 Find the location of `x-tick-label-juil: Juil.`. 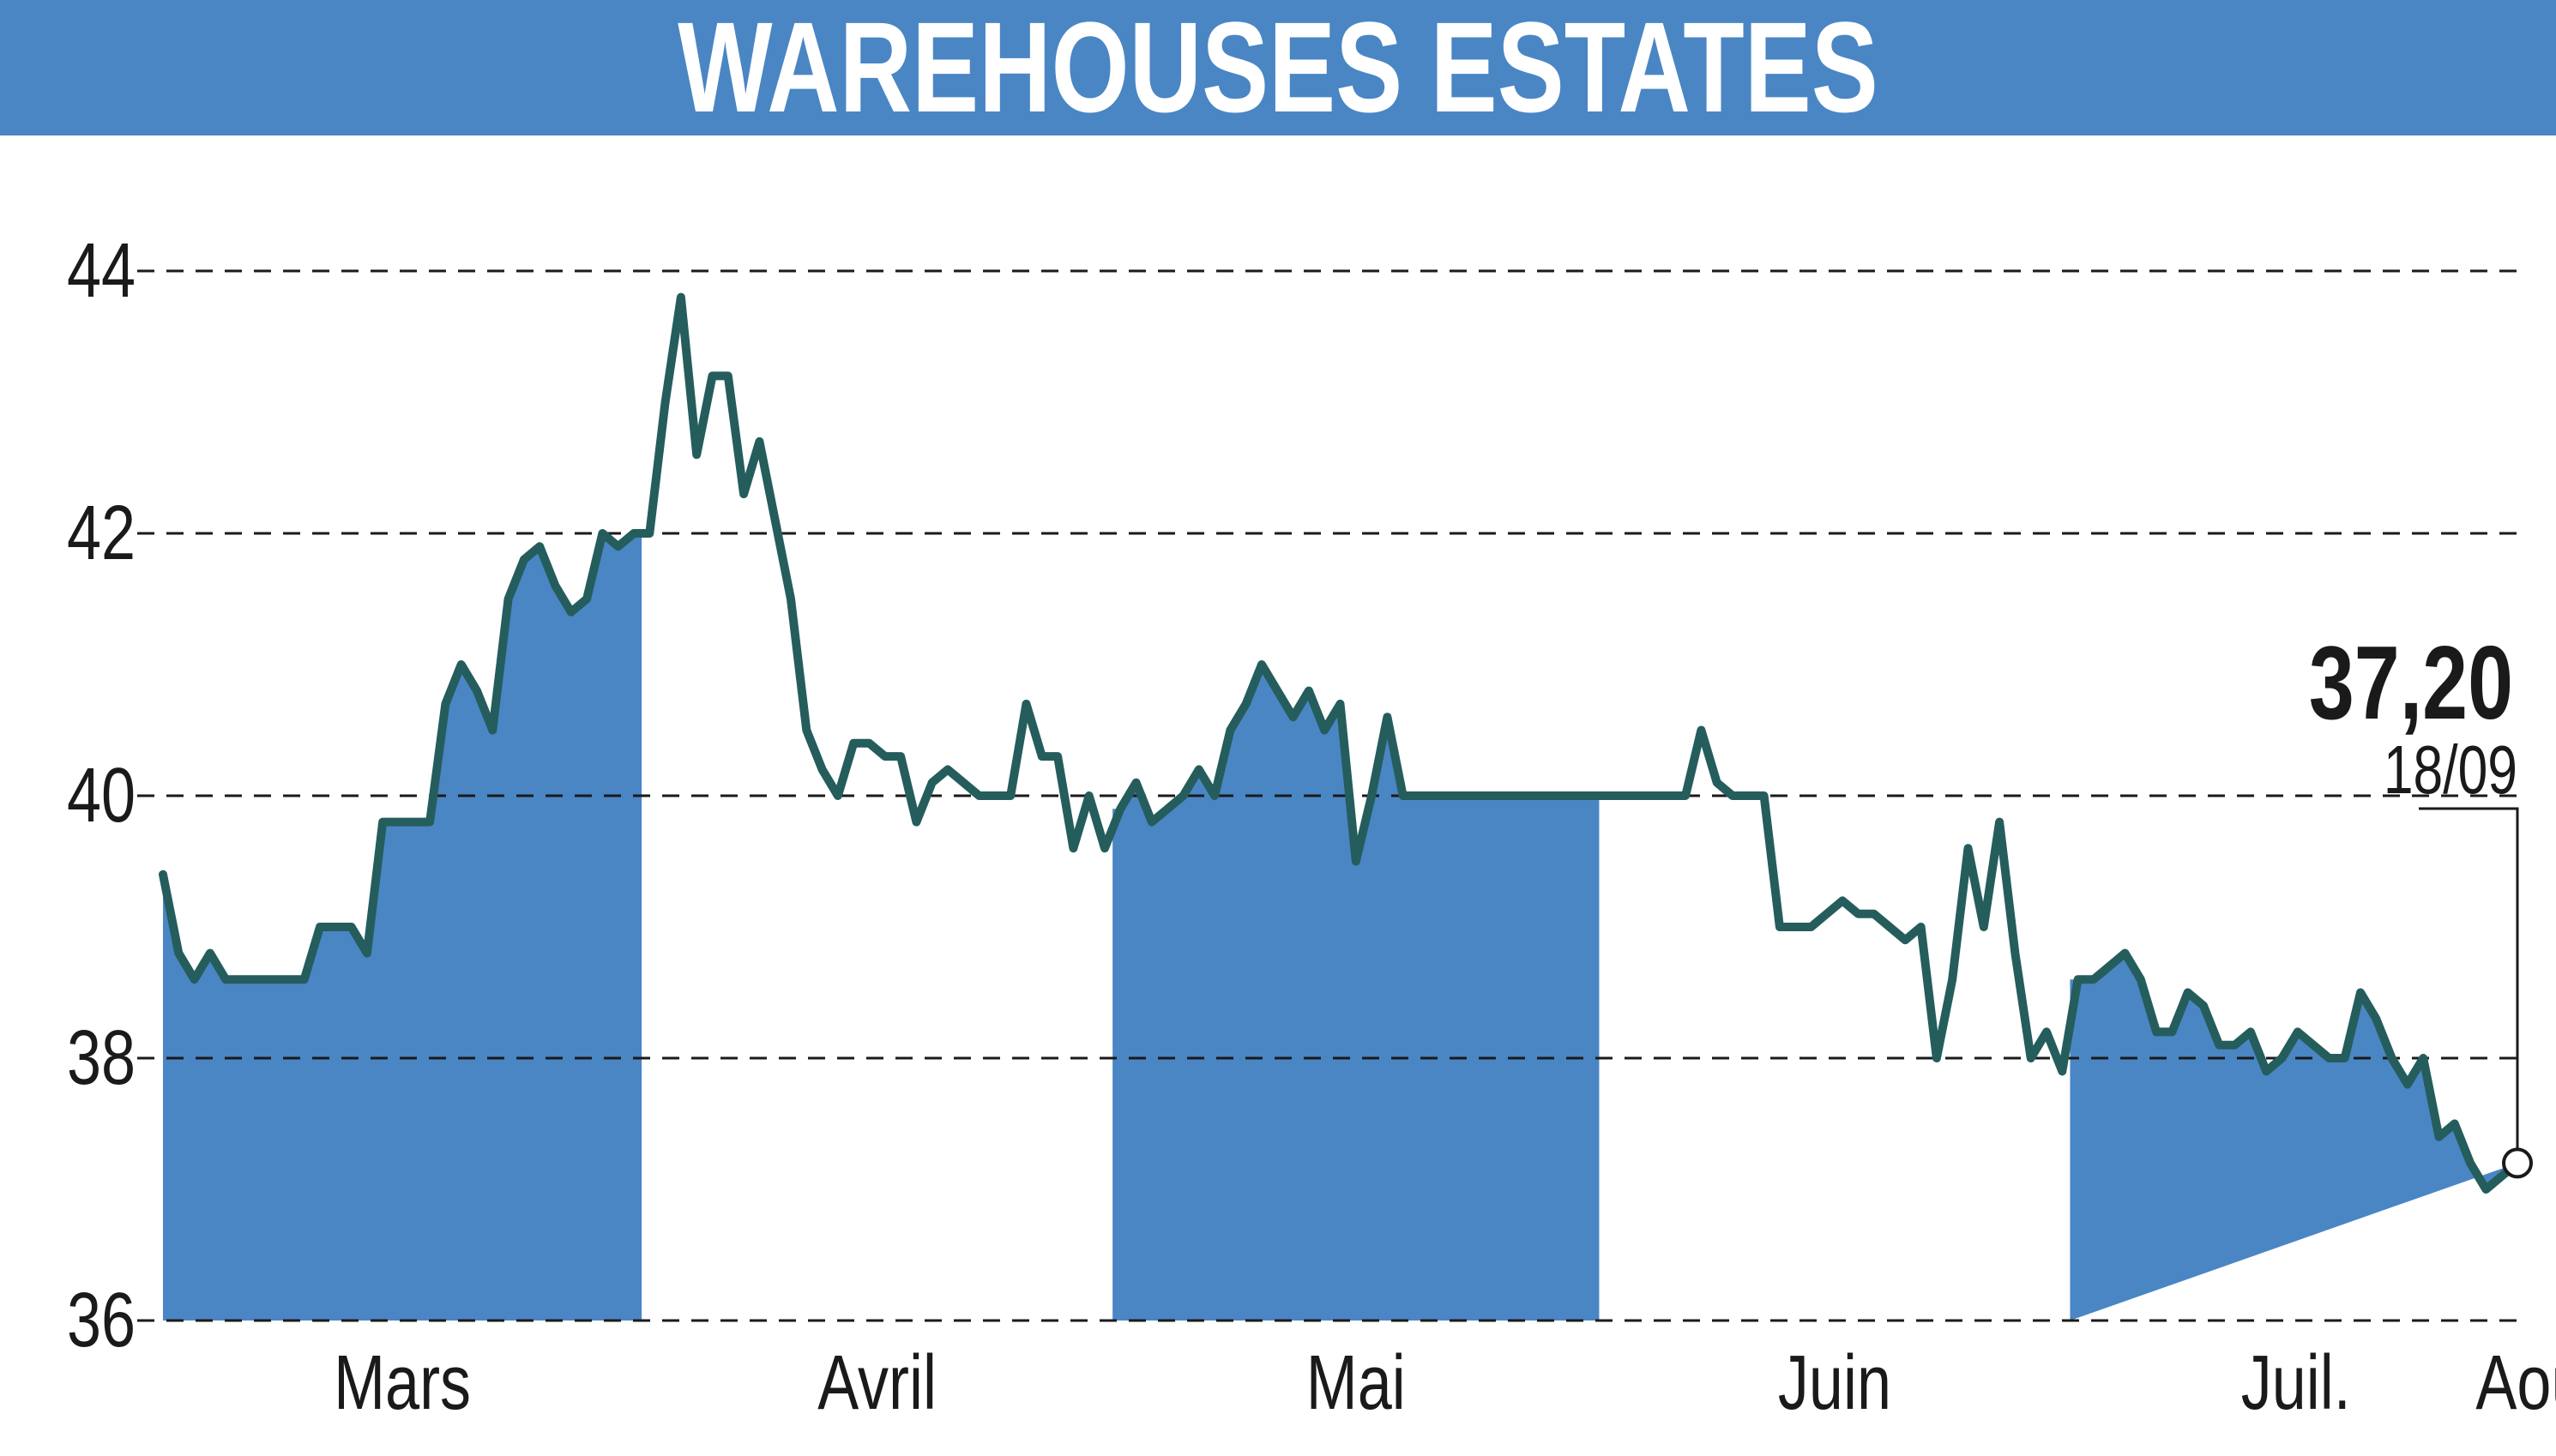

x-tick-label-juil: Juil. is located at coordinates (2296, 1382).